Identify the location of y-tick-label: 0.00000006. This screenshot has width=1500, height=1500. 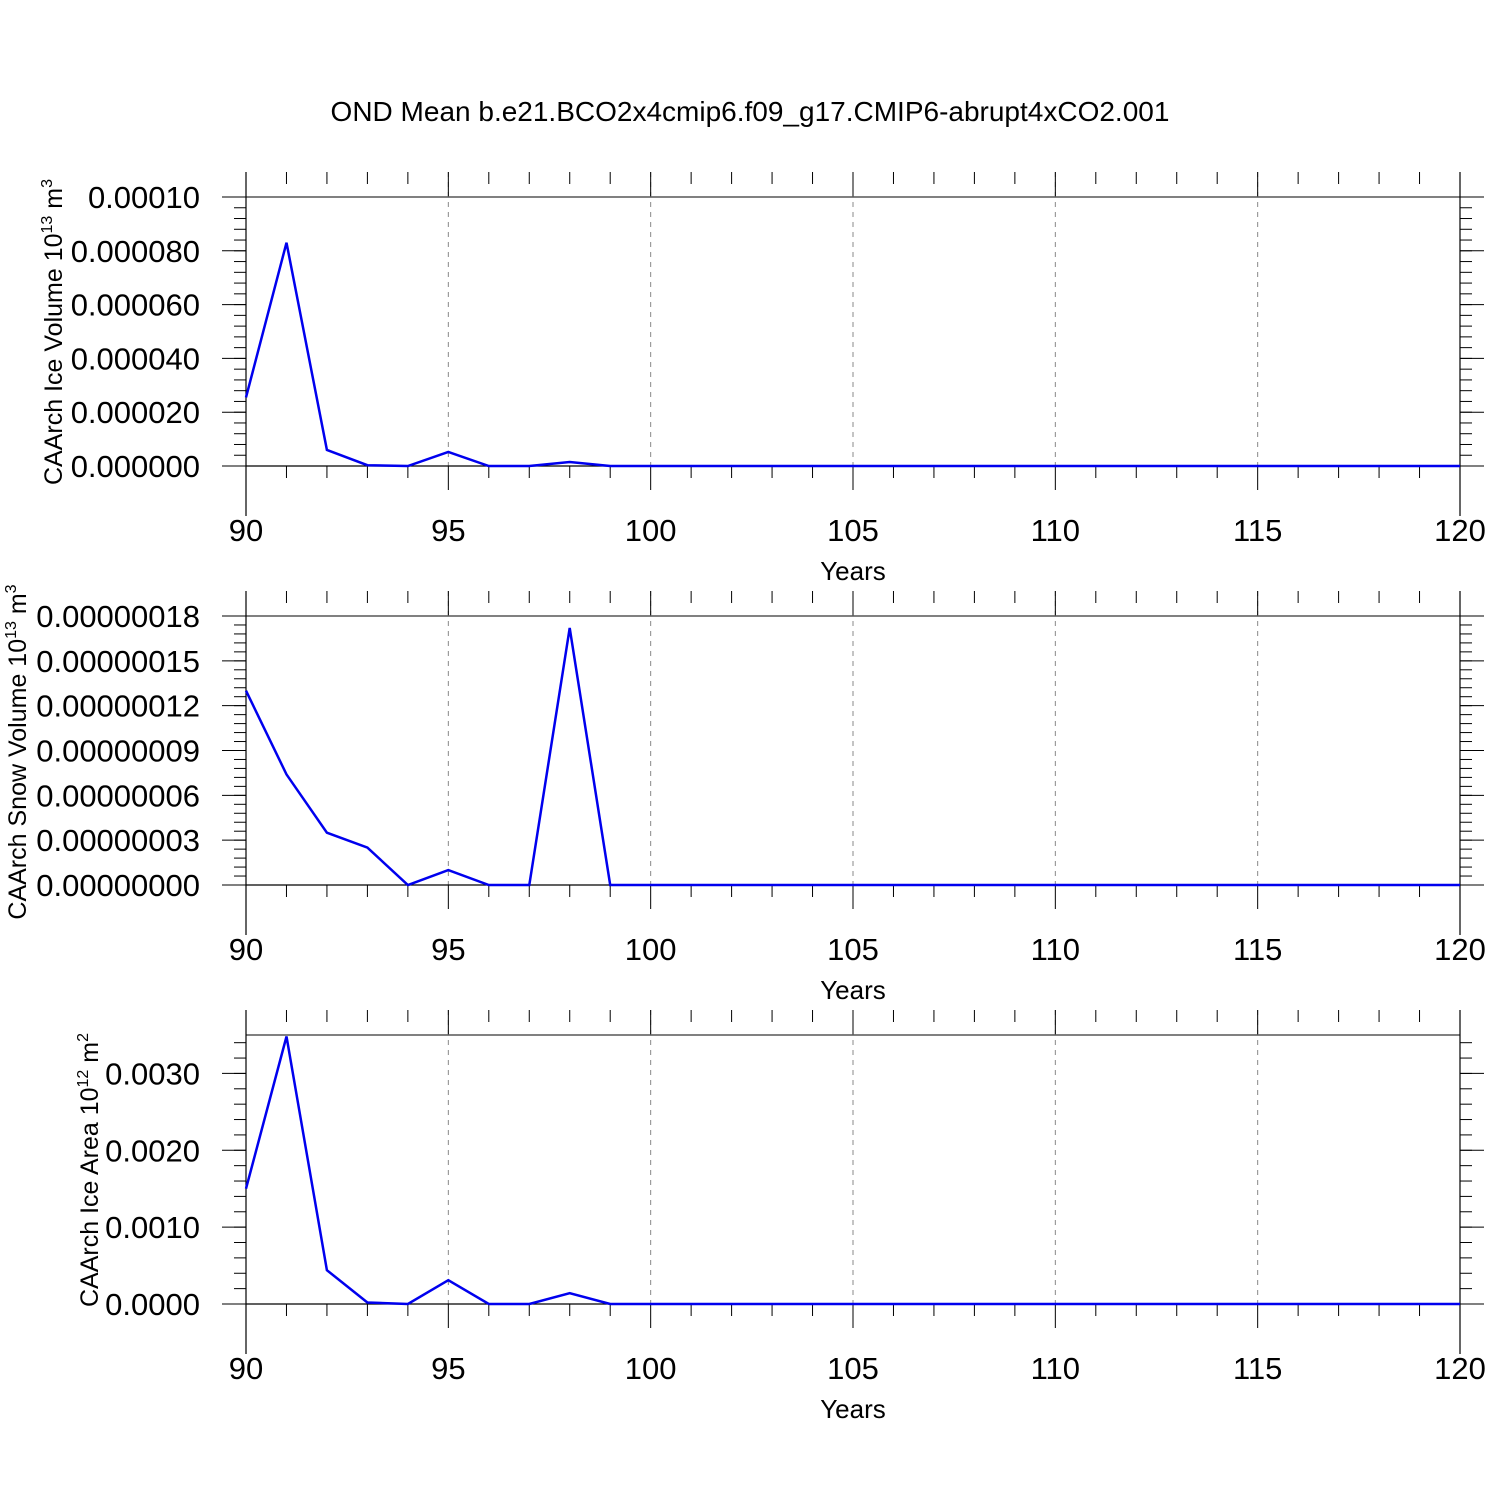
(118, 795).